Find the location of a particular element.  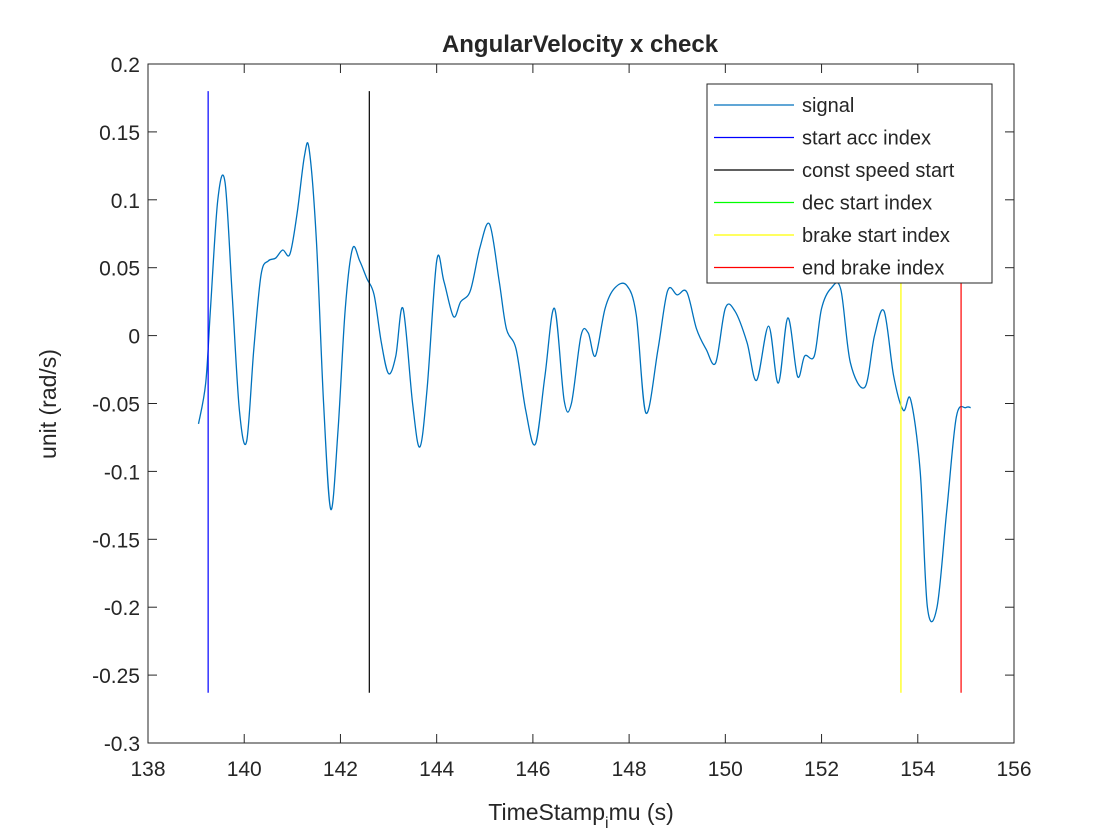

y-tick-label: -0.3 is located at coordinates (122, 744).